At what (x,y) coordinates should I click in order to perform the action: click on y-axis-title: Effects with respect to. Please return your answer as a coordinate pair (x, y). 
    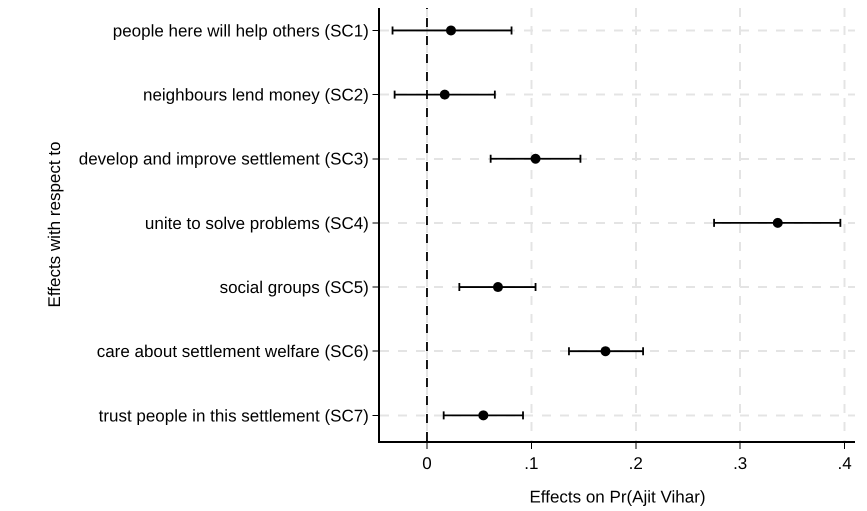
    Looking at the image, I should click on (54, 225).